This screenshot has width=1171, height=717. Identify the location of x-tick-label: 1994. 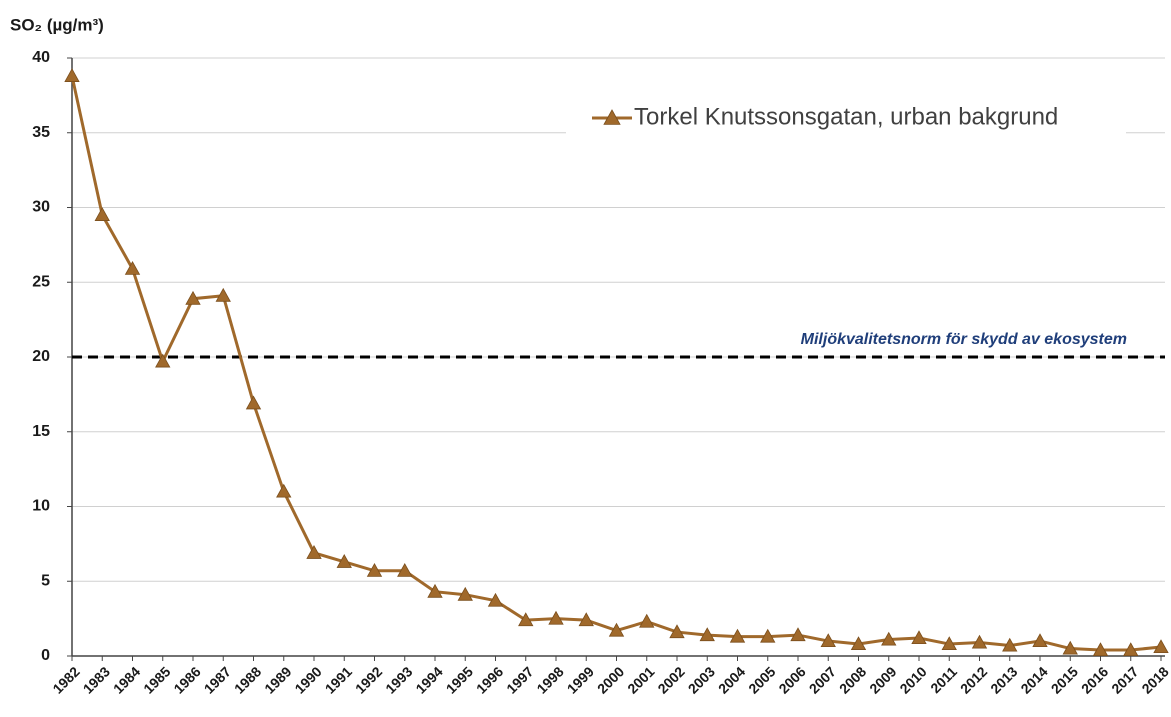
(428, 679).